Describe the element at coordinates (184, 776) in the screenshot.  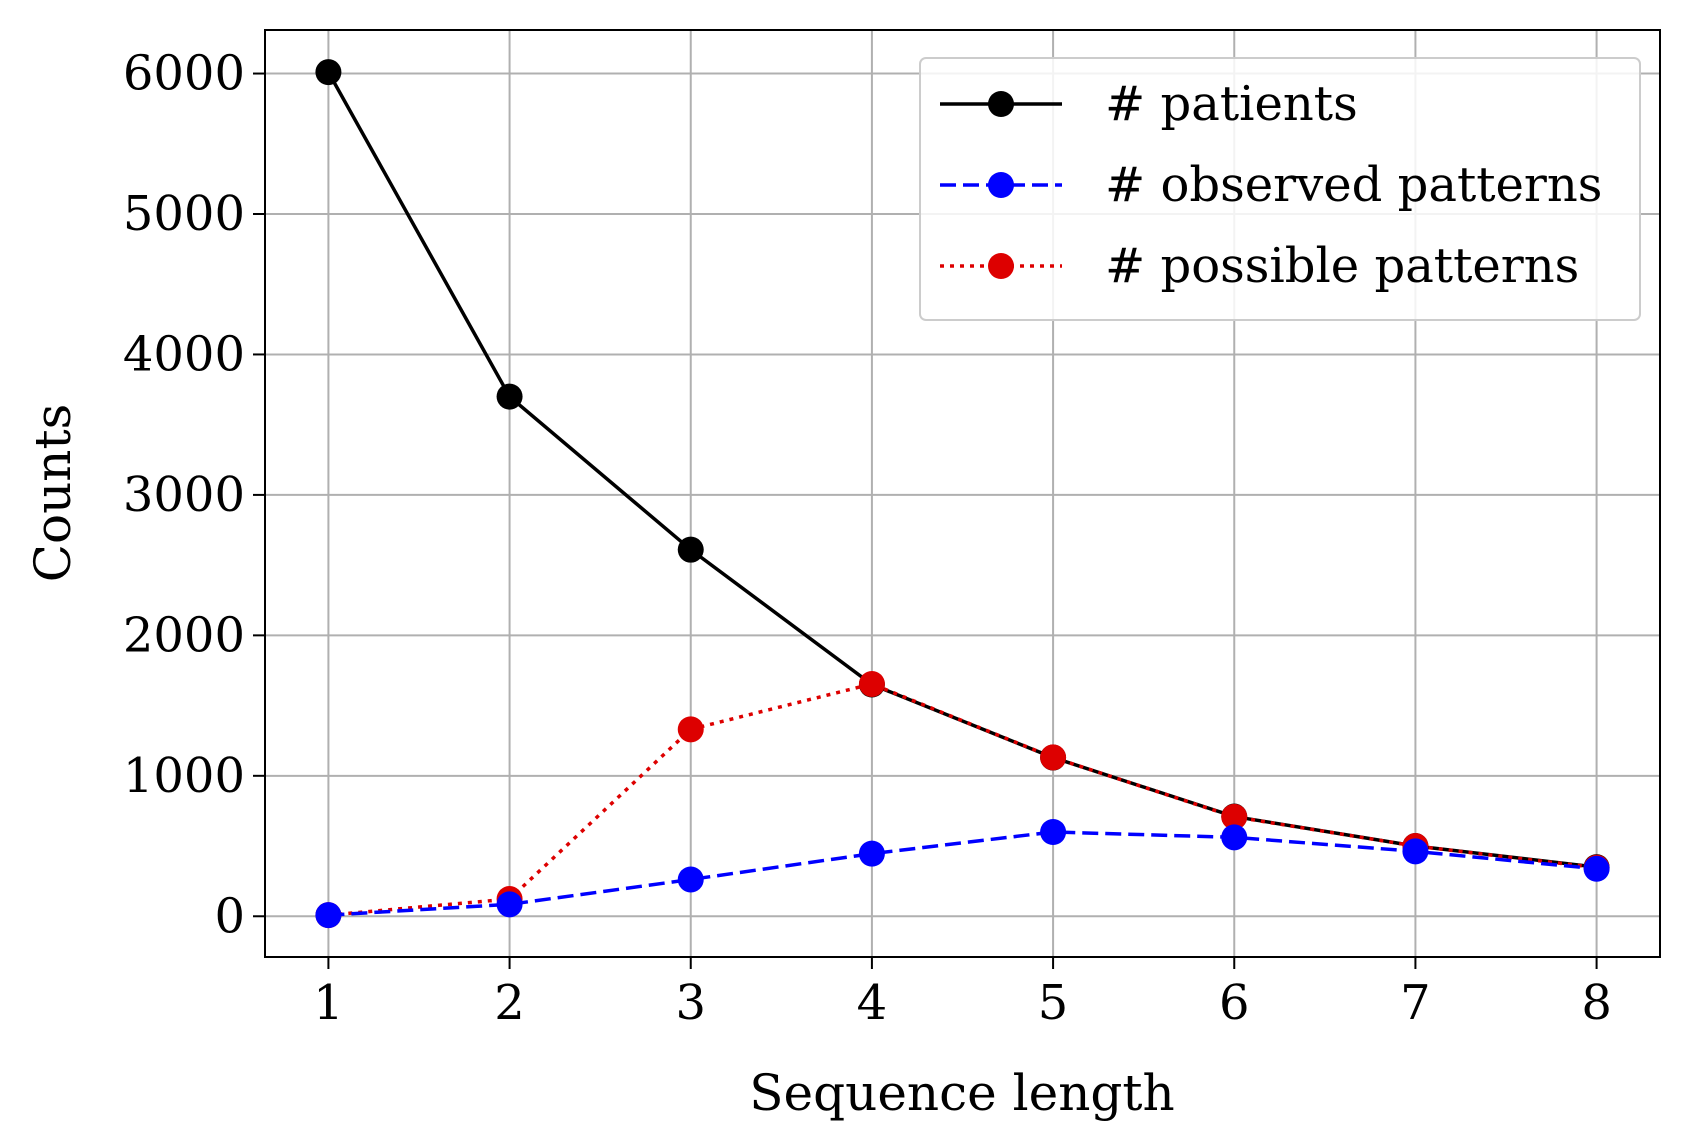
I see `y-tick-label: 1000` at that location.